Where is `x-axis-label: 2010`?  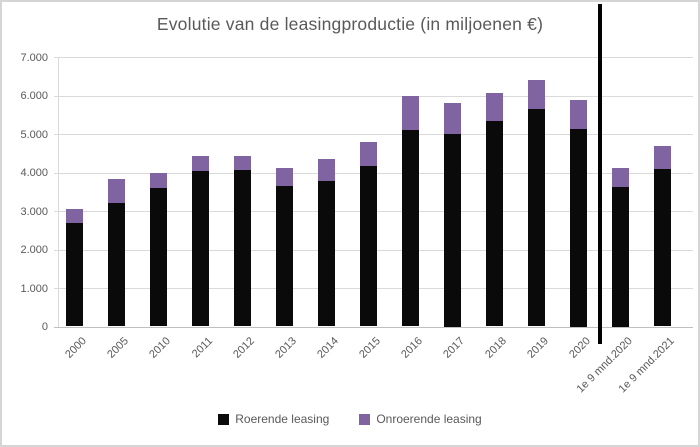
x-axis-label: 2010 is located at coordinates (160, 347).